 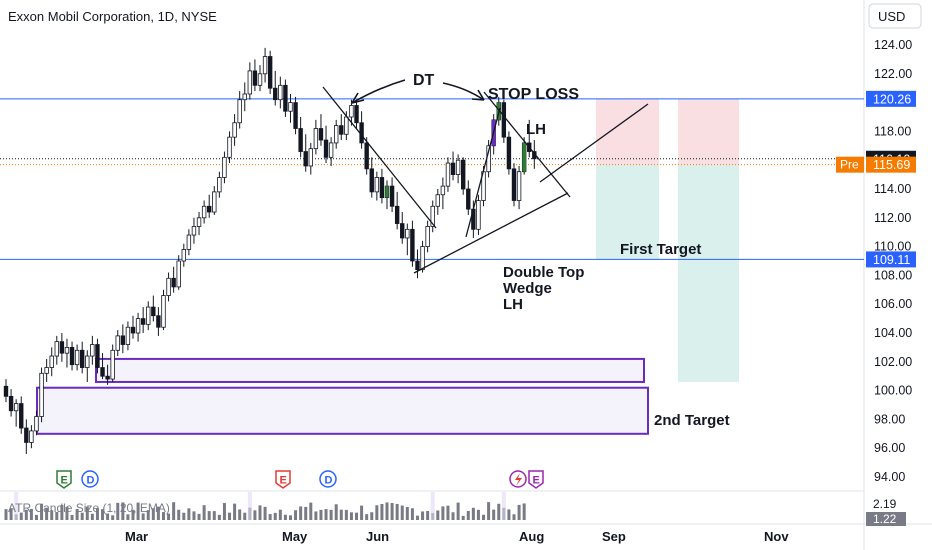 What do you see at coordinates (776, 536) in the screenshot?
I see `x-tick-label: Nov` at bounding box center [776, 536].